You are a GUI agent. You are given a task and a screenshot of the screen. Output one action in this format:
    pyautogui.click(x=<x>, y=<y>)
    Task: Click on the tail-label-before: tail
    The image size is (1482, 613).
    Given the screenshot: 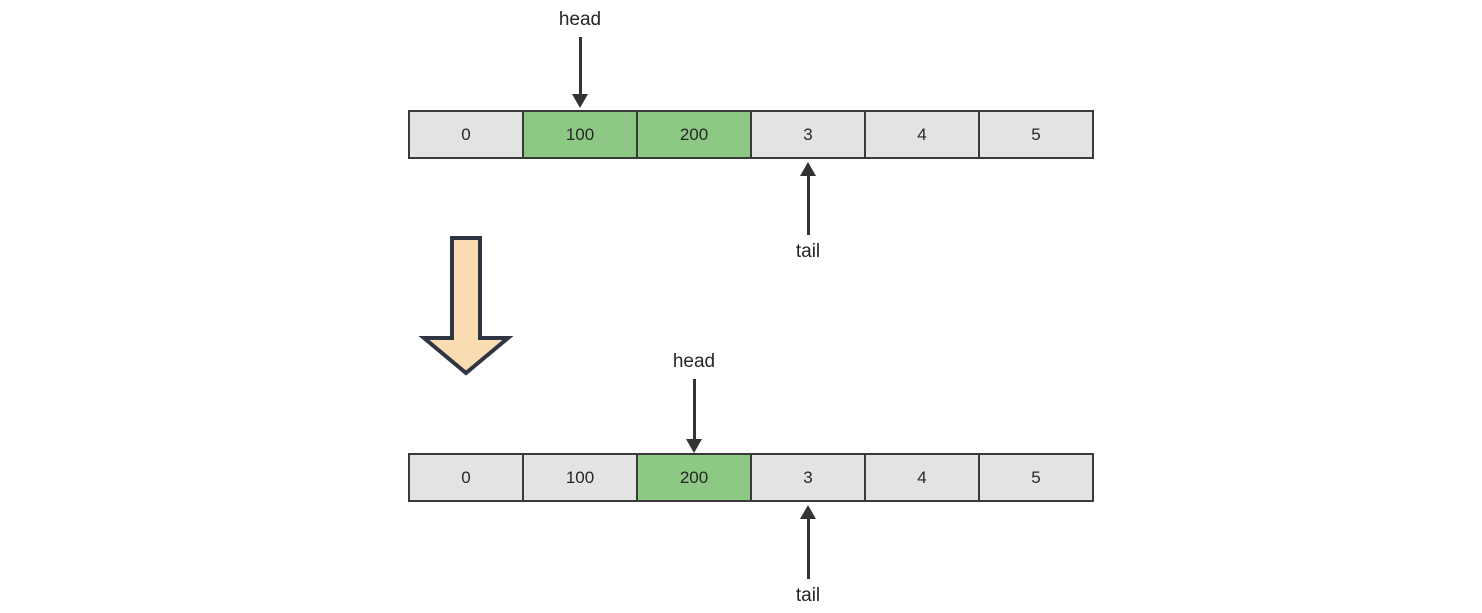 What is the action you would take?
    pyautogui.click(x=808, y=251)
    